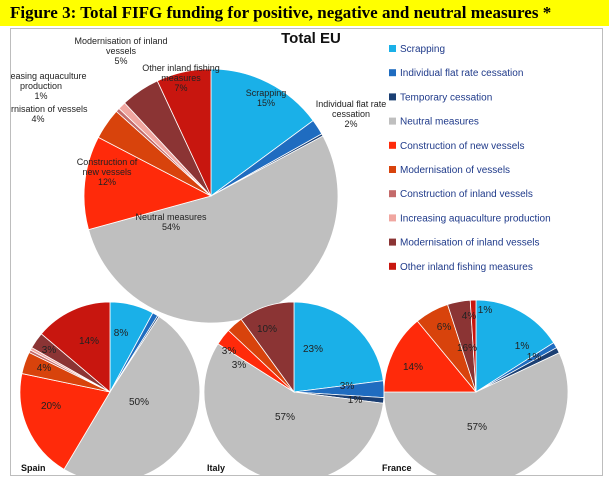 This screenshot has width=609, height=478. I want to click on slice-total-eu-construction-of-new-vessels, so click(148, 183).